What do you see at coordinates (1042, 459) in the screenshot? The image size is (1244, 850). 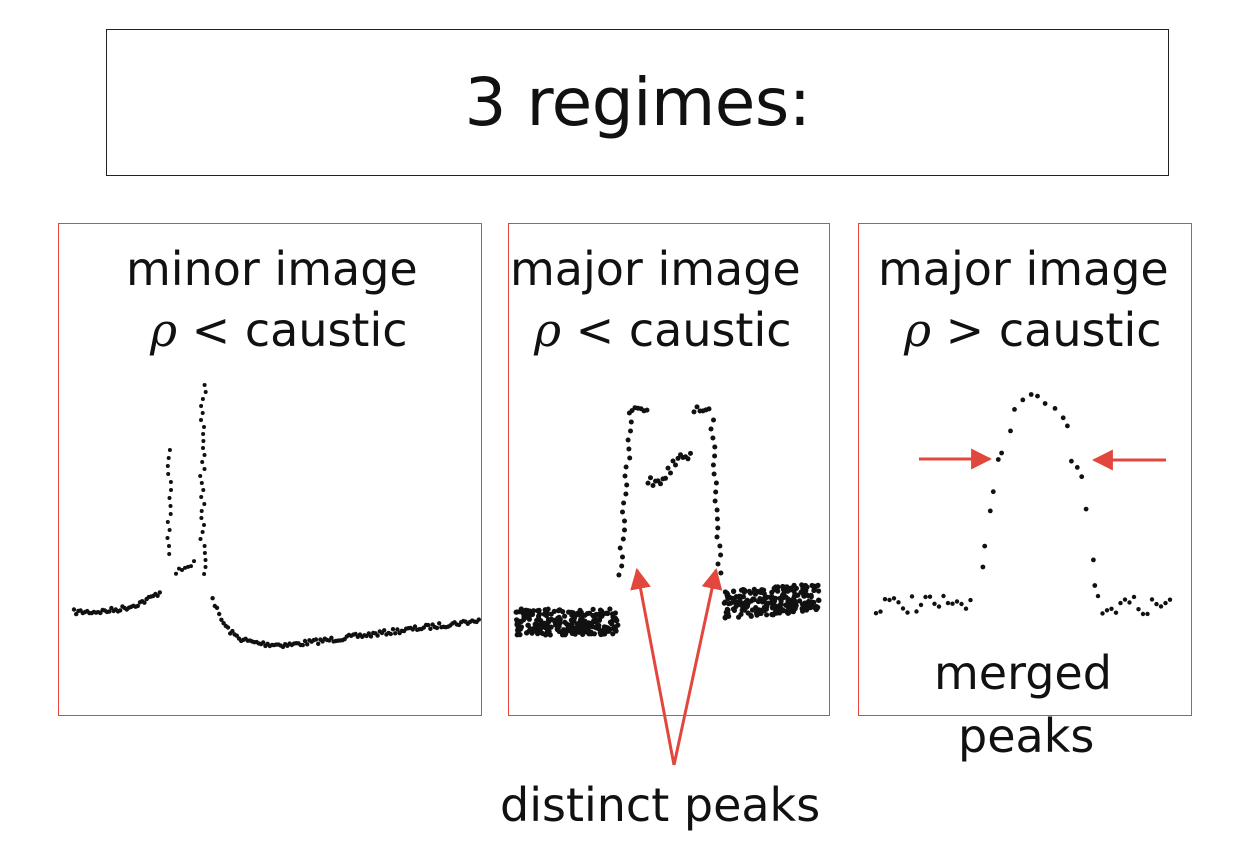 I see `merged-peak-arrows` at bounding box center [1042, 459].